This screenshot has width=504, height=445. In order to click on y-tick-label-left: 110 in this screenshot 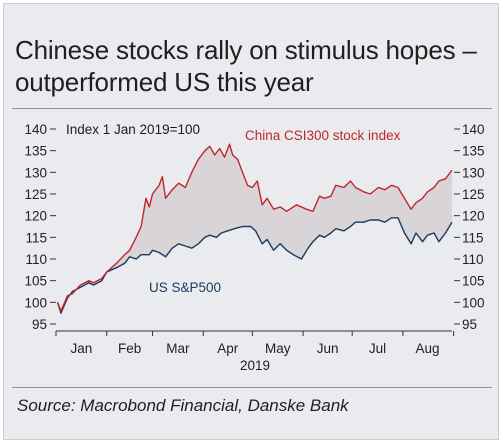, I will do `click(36, 259)`.